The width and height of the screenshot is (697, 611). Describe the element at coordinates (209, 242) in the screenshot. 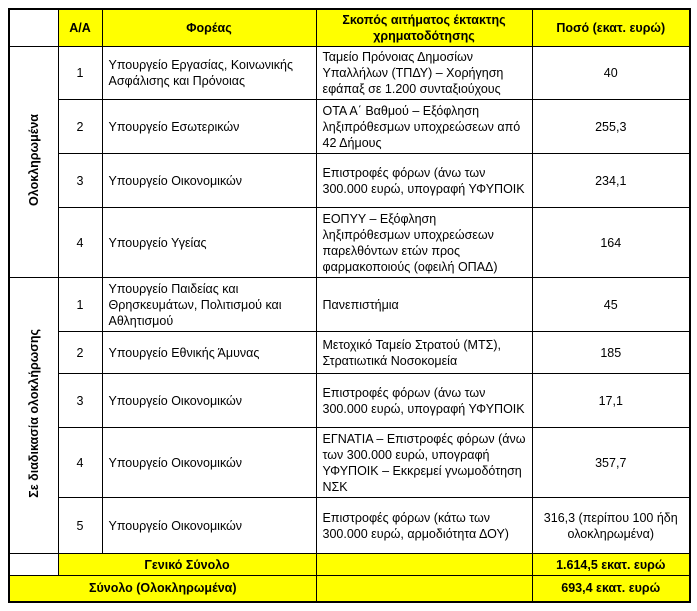

I see `row-agency-cell: Υπουργείο Υγείας` at that location.